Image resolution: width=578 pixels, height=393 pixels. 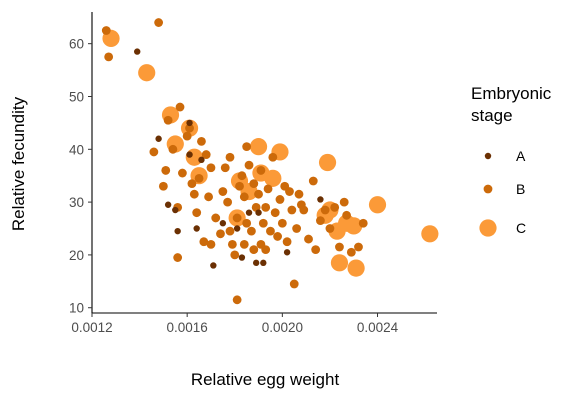 I want to click on legend-title-line-2: stage, so click(x=492, y=115).